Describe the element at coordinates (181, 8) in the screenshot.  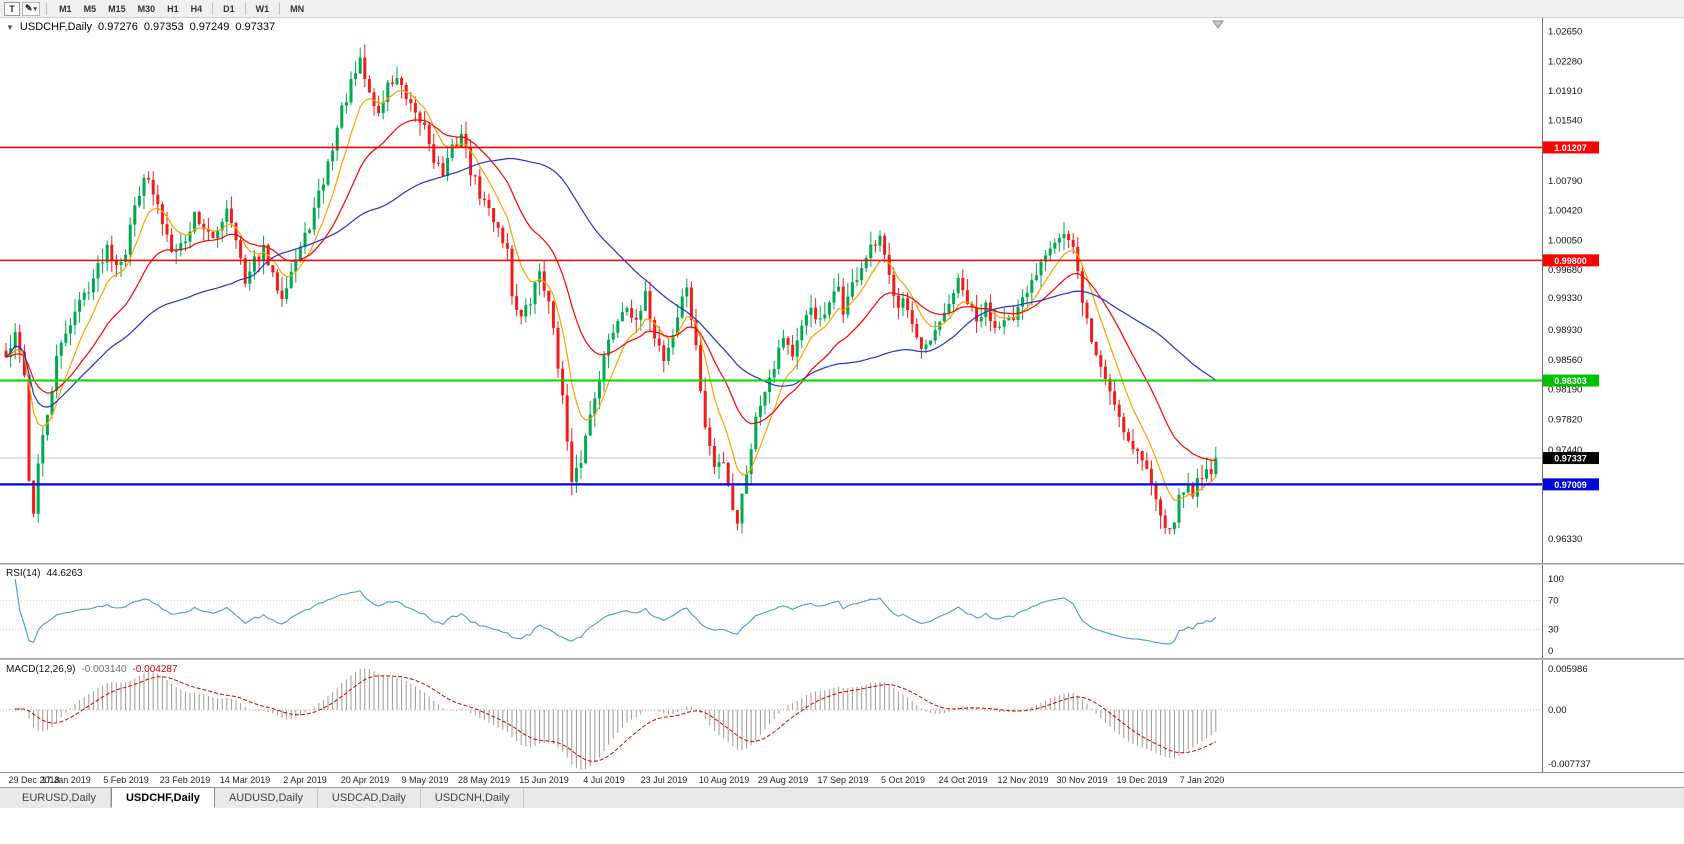
I see `timeframe-buttons: M1 M5 M15 M30 H1 H4 D1 W1 MN` at that location.